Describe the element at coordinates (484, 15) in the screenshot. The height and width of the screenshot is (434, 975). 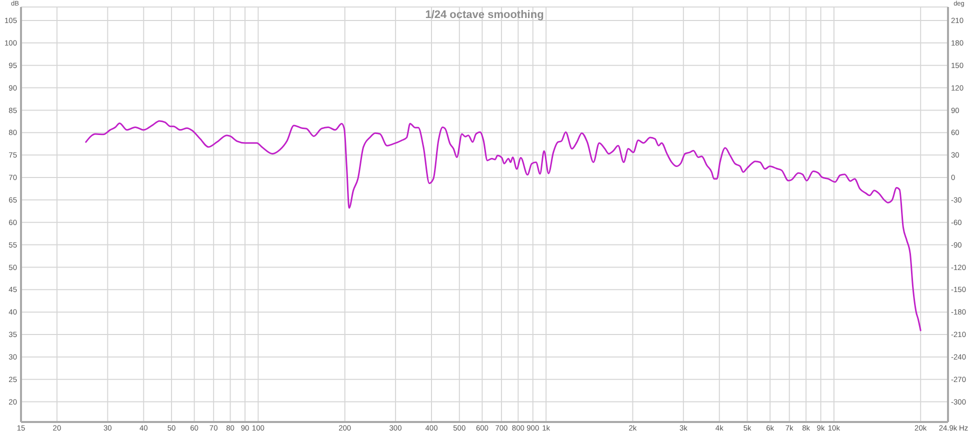
I see `chart-title: 1/24 octave smoothing` at that location.